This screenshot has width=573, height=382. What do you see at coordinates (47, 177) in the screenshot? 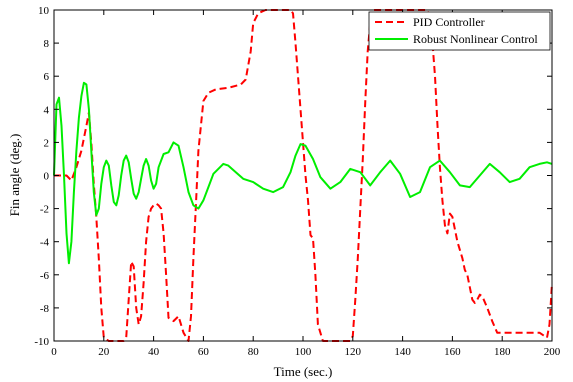
I see `y-tick-label: 0` at bounding box center [47, 177].